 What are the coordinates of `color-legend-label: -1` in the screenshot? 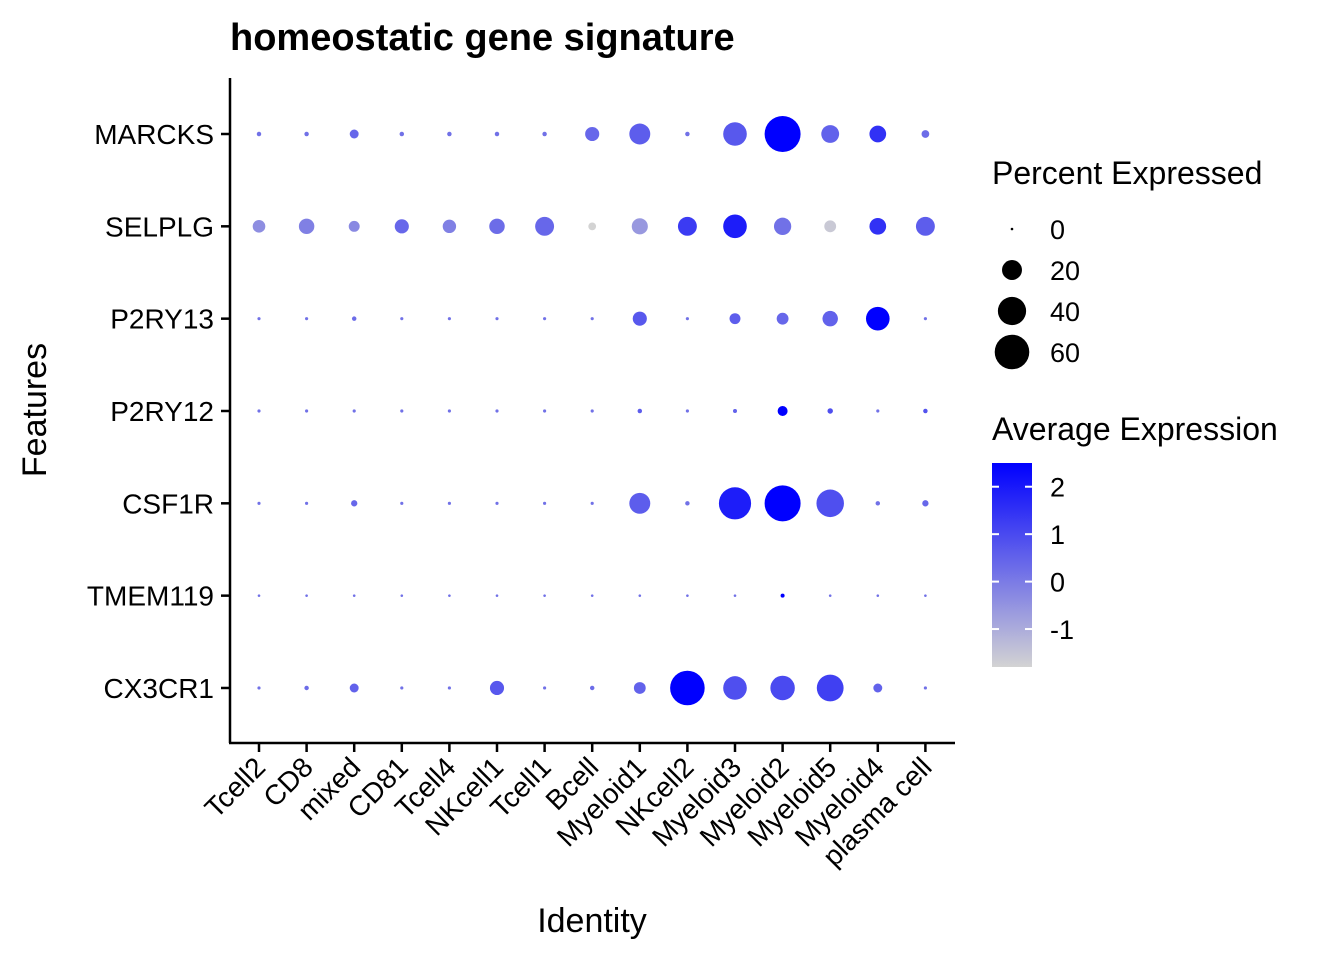 It's located at (1062, 630).